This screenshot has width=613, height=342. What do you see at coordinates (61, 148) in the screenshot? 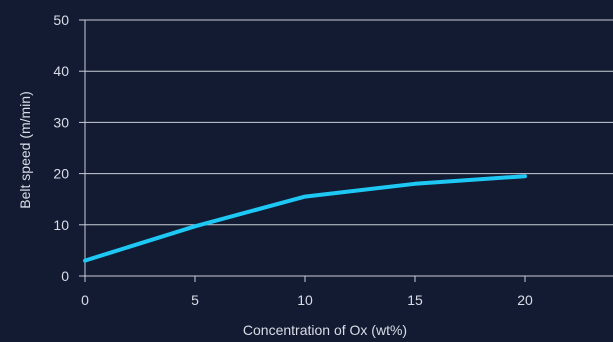
I see `y-tick-labels: 0 10 20 30 40 50` at bounding box center [61, 148].